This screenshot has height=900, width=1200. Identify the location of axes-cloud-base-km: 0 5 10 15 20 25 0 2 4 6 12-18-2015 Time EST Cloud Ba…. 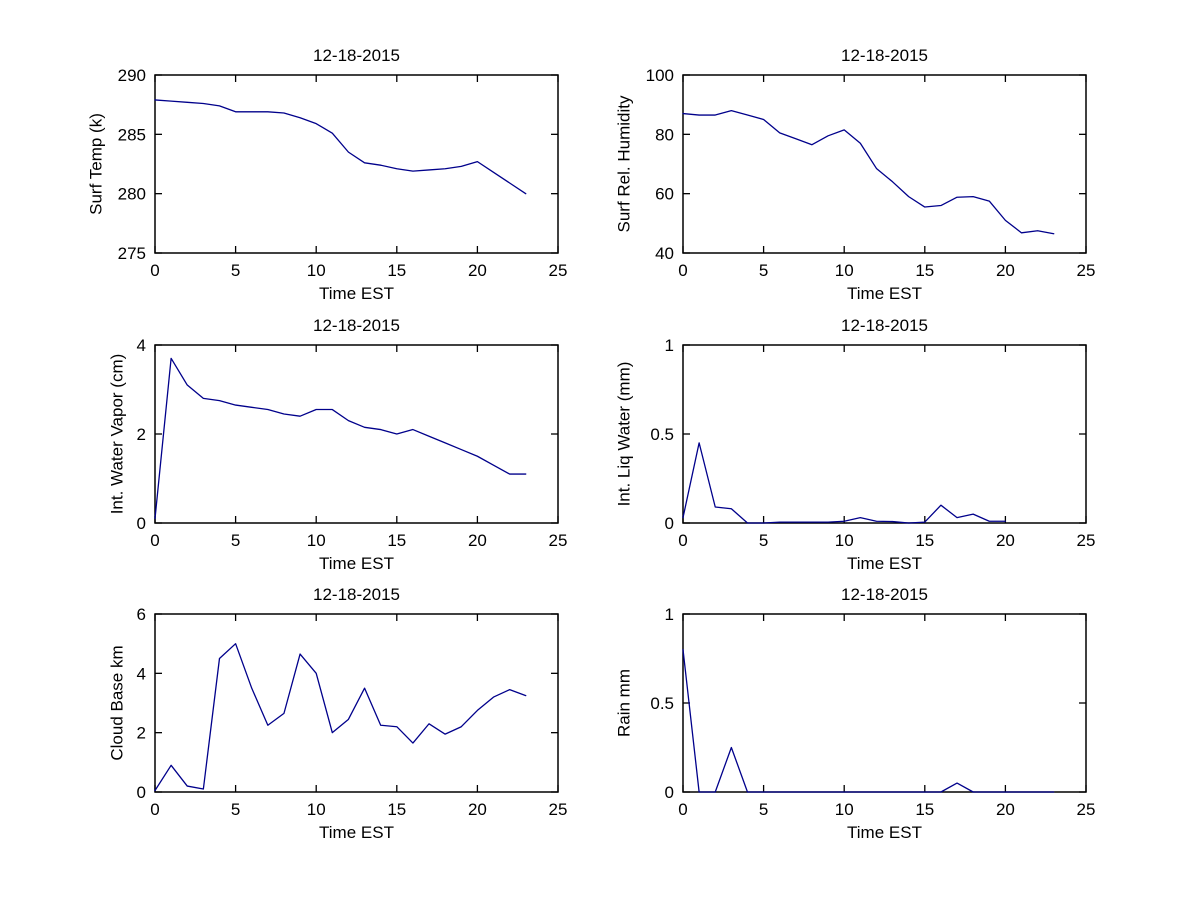
(338, 712).